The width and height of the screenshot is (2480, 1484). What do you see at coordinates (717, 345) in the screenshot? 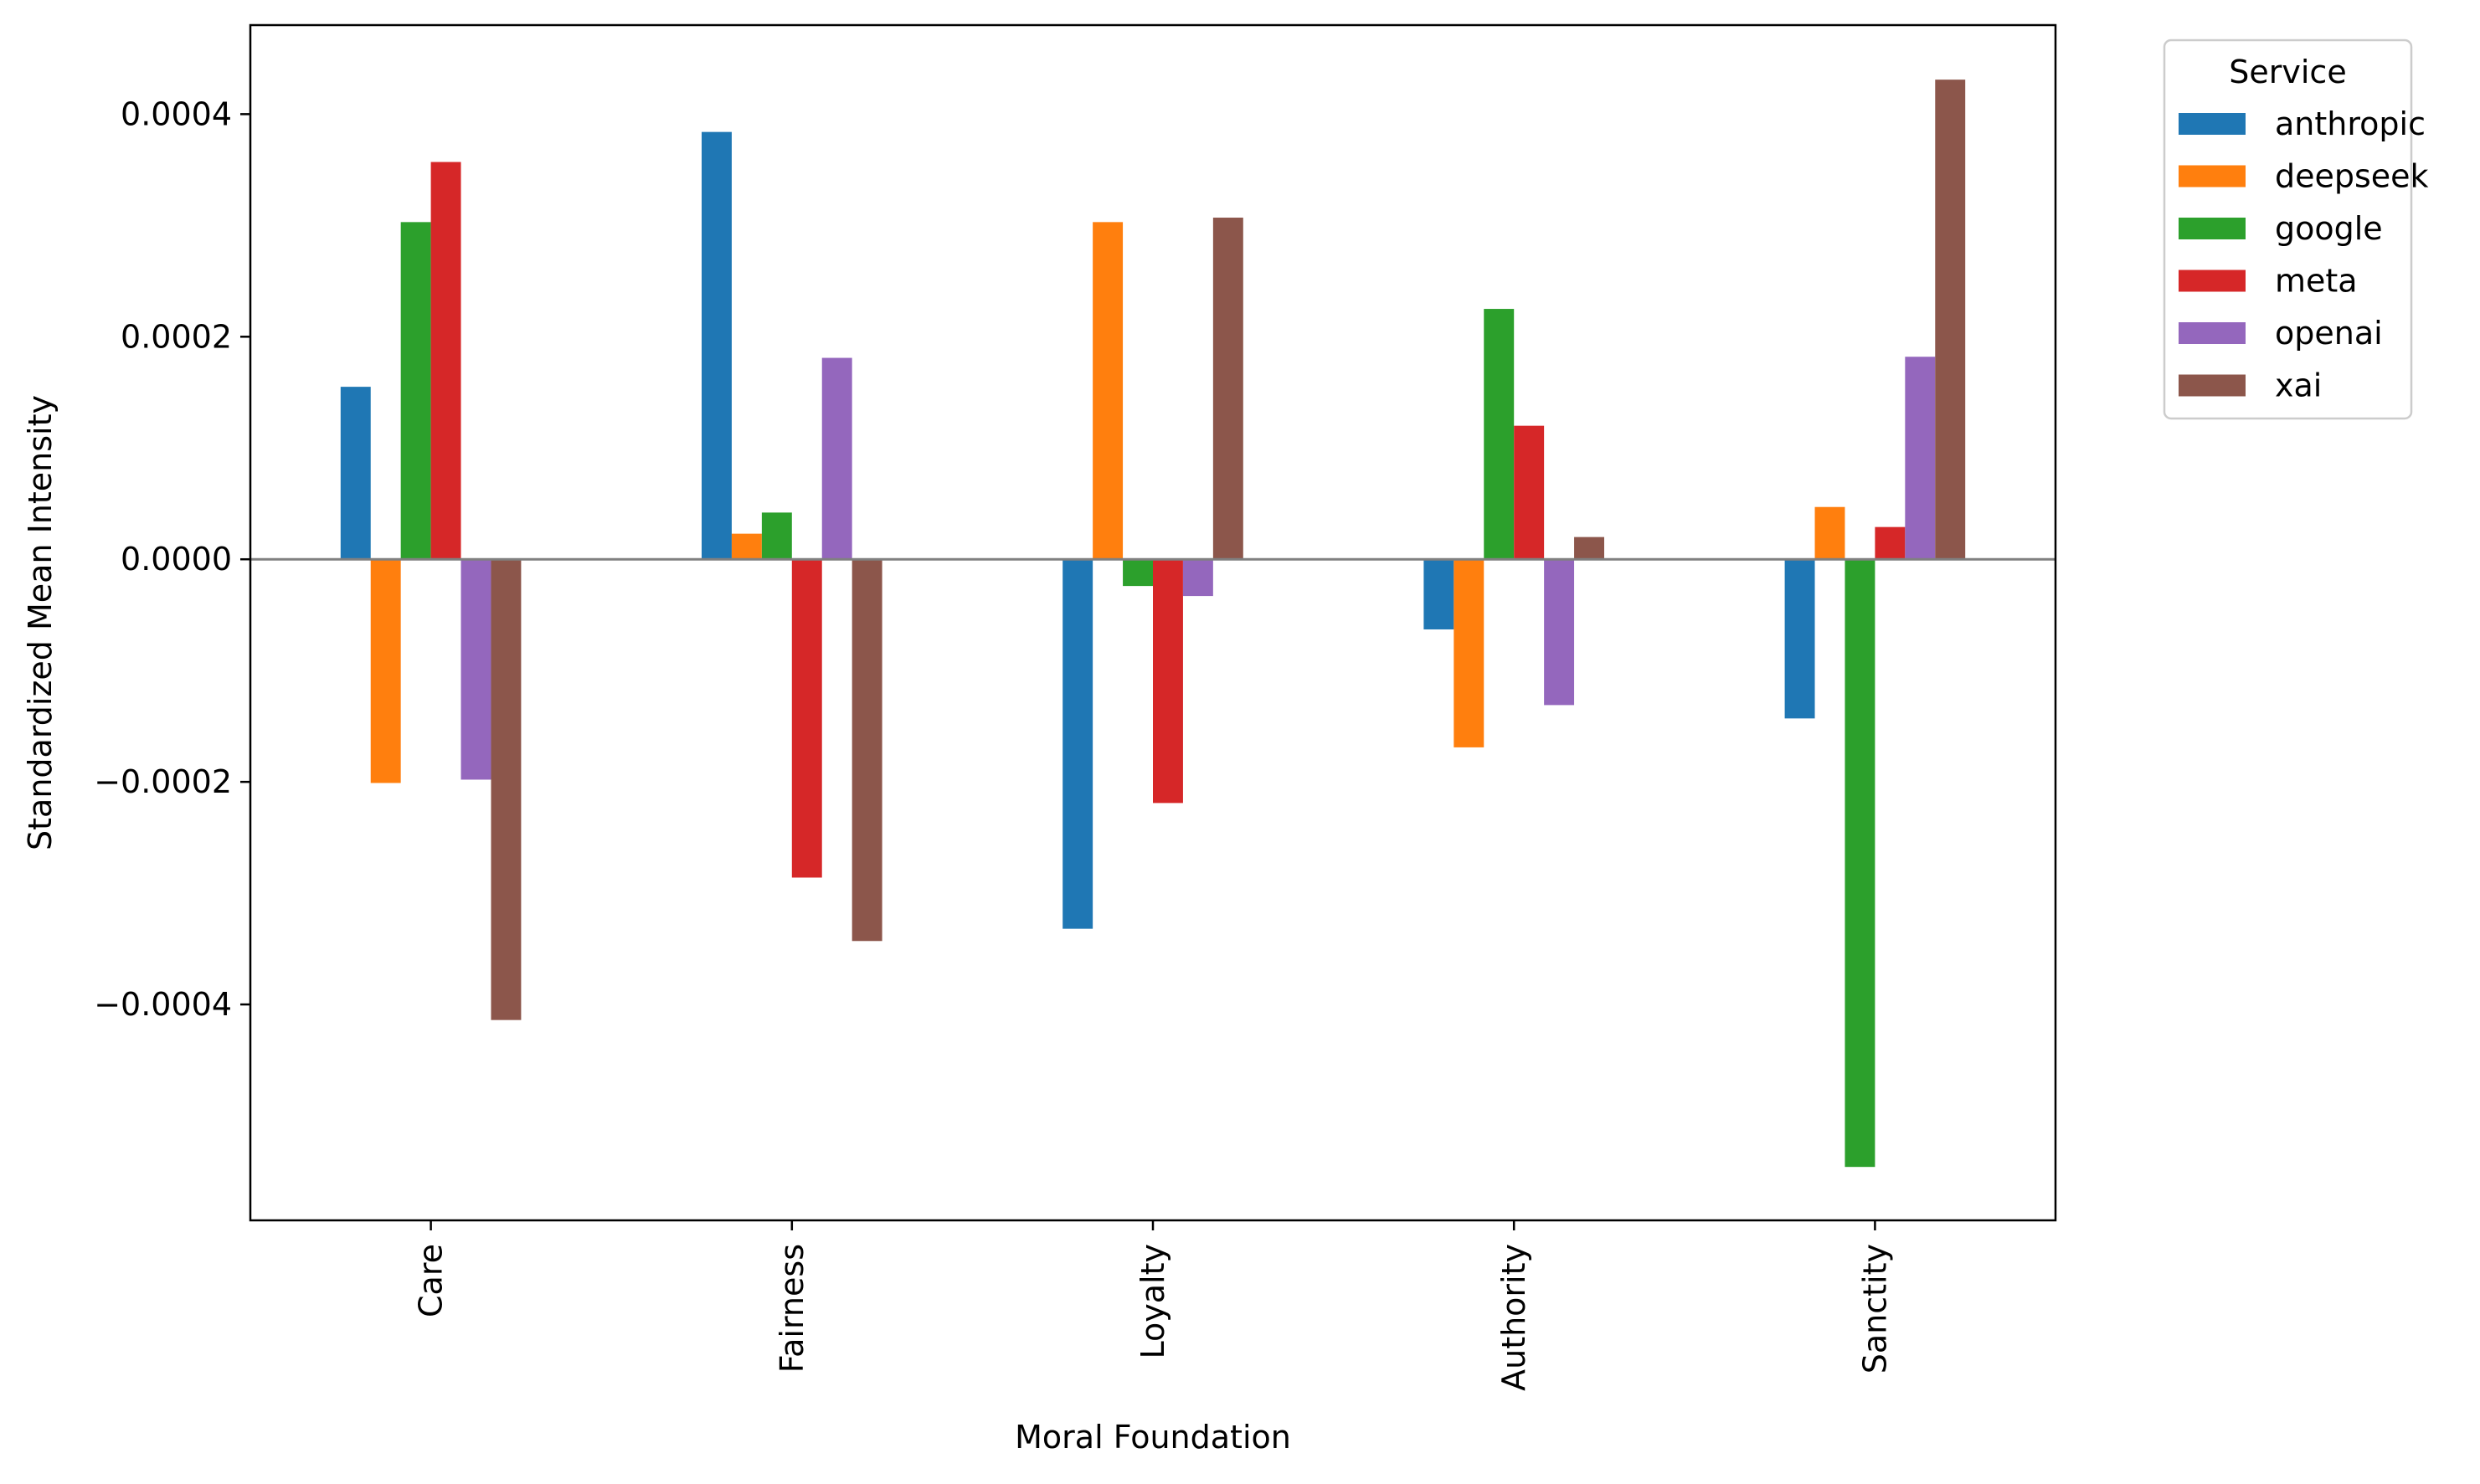
I see `bar-anthropic-fairness` at bounding box center [717, 345].